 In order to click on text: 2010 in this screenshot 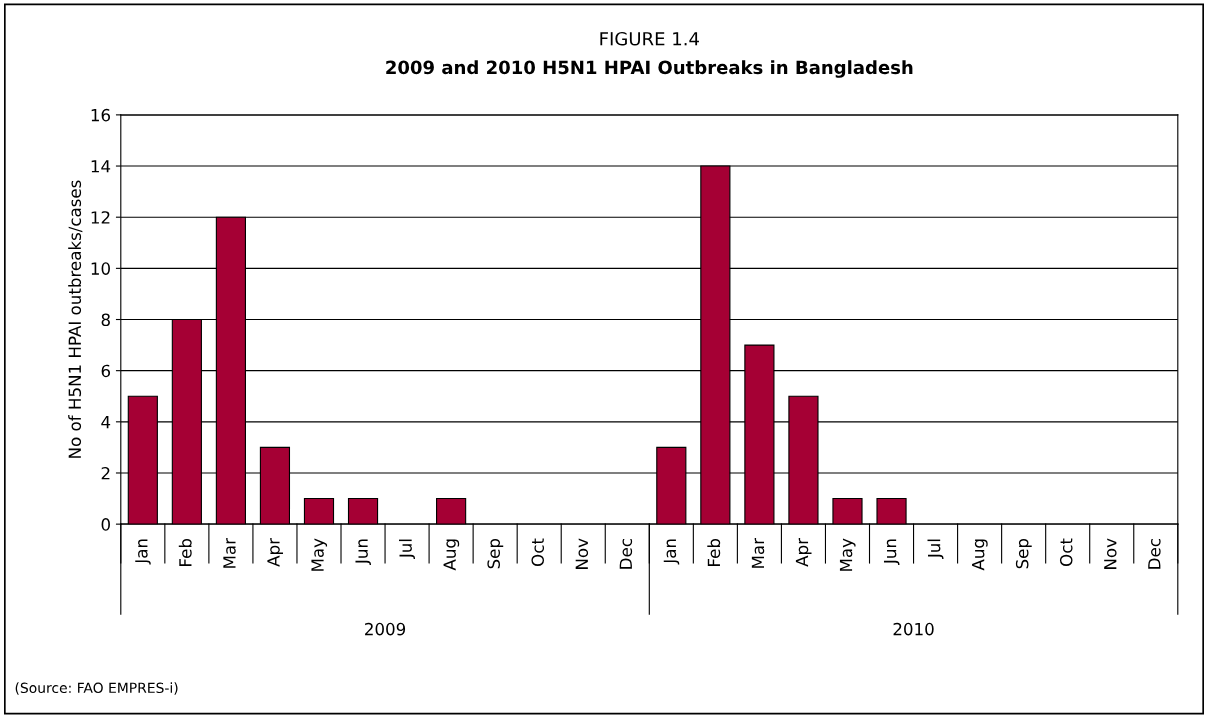, I will do `click(913, 629)`.